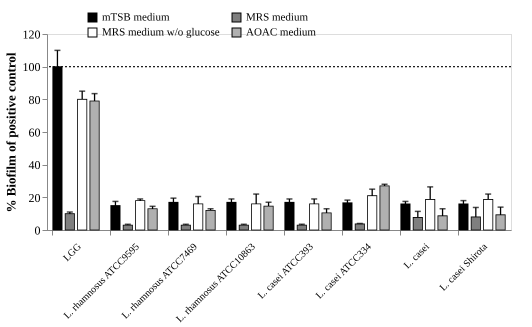  What do you see at coordinates (281, 32) in the screenshot?
I see `legend-label: AOAC medium` at bounding box center [281, 32].